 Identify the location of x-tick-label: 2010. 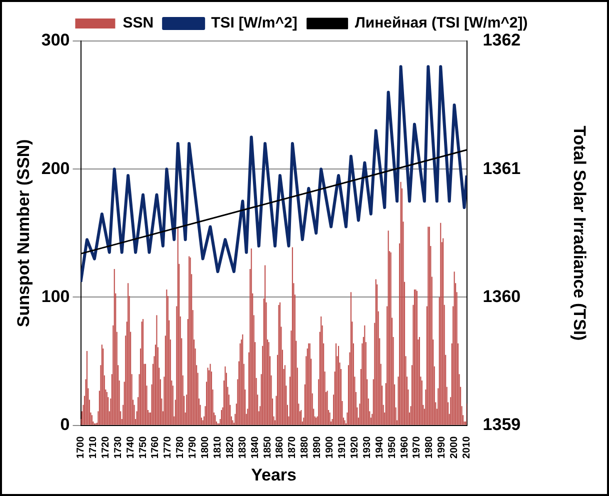
(467, 447).